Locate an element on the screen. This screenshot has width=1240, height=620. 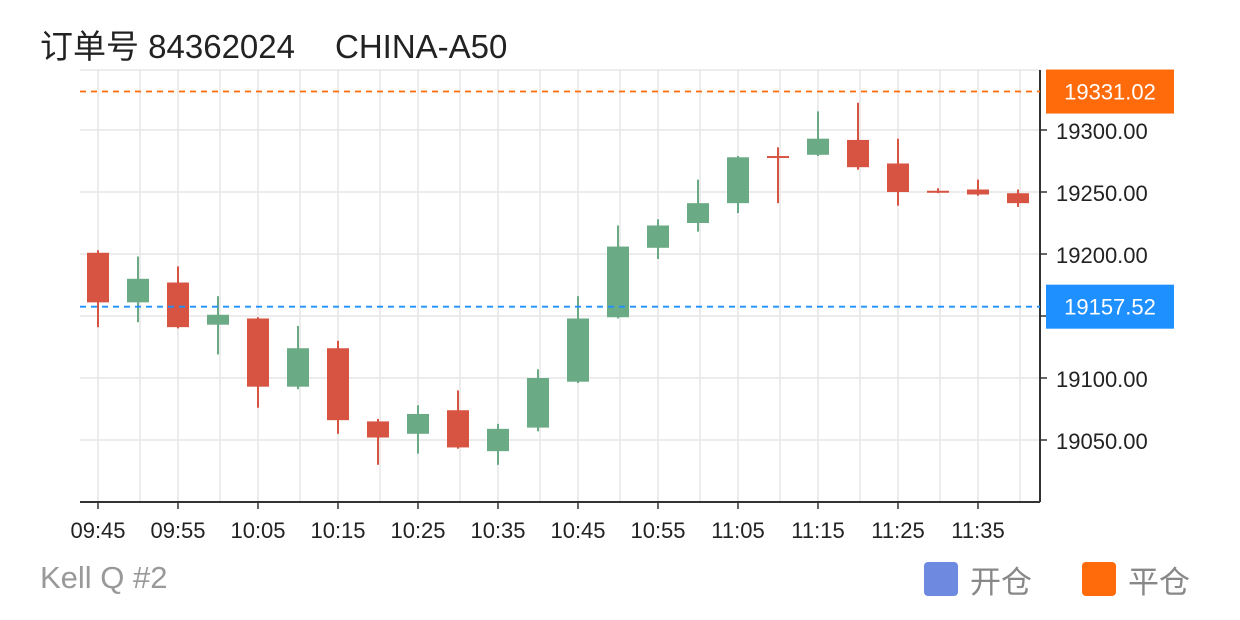
legend-open: 开仓 is located at coordinates (978, 581).